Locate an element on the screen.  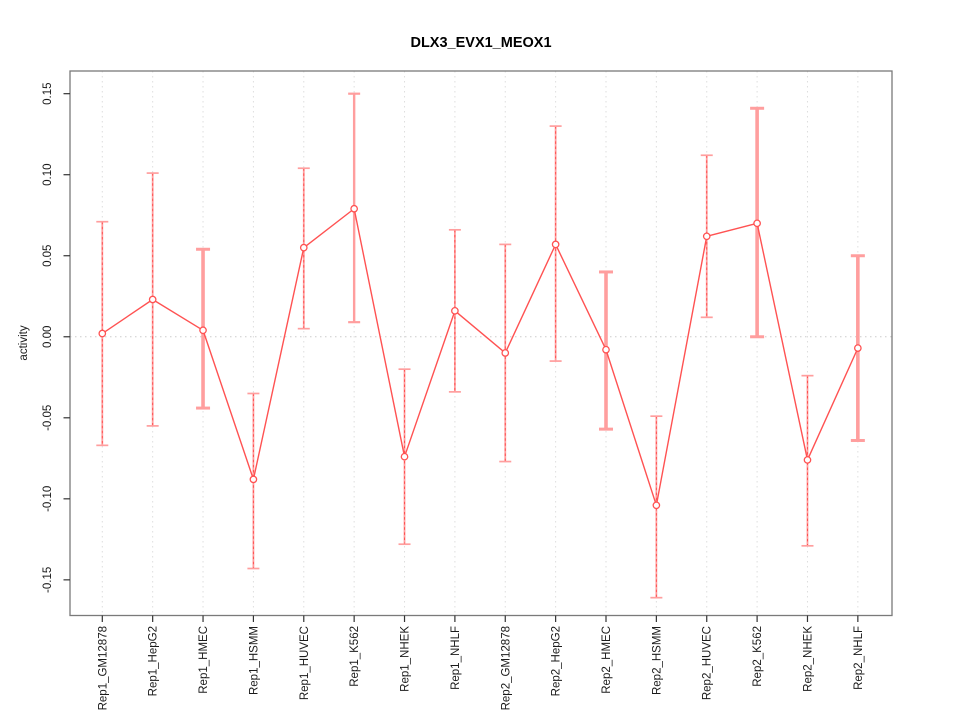
x-tick-label: Rep1_HepG2 is located at coordinates (154, 661).